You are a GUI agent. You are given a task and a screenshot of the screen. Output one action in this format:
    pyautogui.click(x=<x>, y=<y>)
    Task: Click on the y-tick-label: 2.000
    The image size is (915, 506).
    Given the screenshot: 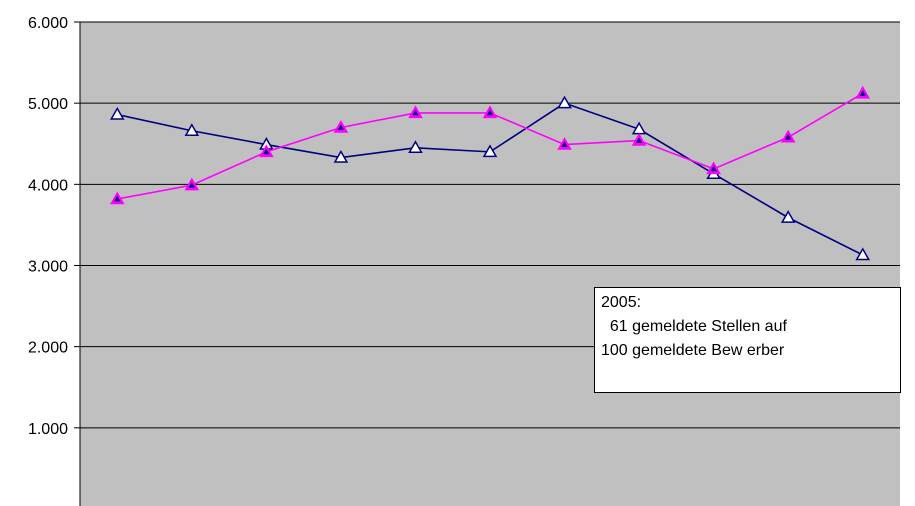 What is the action you would take?
    pyautogui.click(x=48, y=348)
    